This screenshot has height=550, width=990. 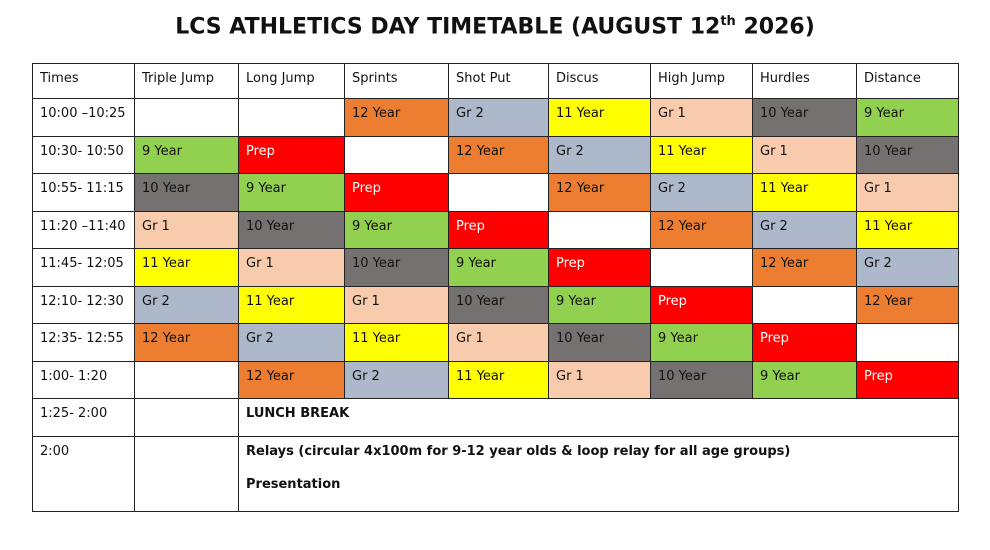 What do you see at coordinates (775, 27) in the screenshot?
I see `title-text: 2026)` at bounding box center [775, 27].